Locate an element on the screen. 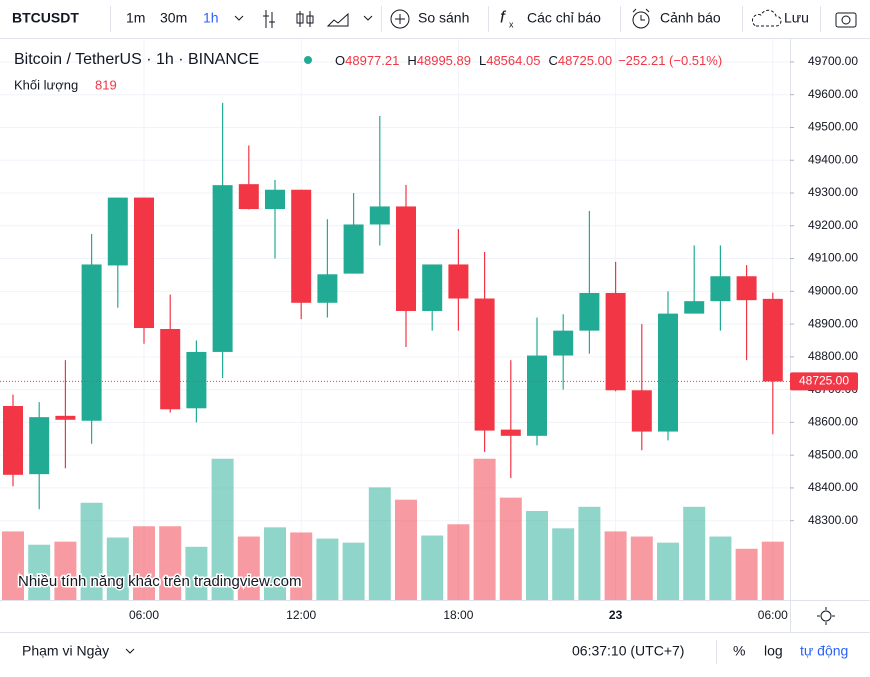 The height and width of the screenshot is (677, 870). y-tick-label: 48500.00 is located at coordinates (833, 454).